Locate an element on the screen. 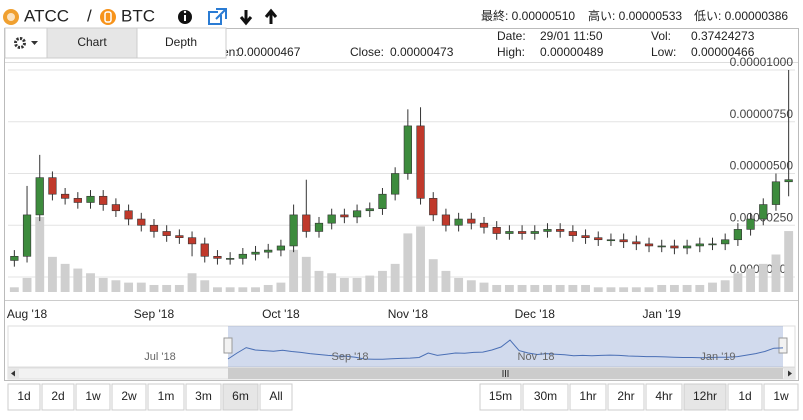 Image resolution: width=803 pixels, height=420 pixels. sort-up-icon is located at coordinates (271, 16).